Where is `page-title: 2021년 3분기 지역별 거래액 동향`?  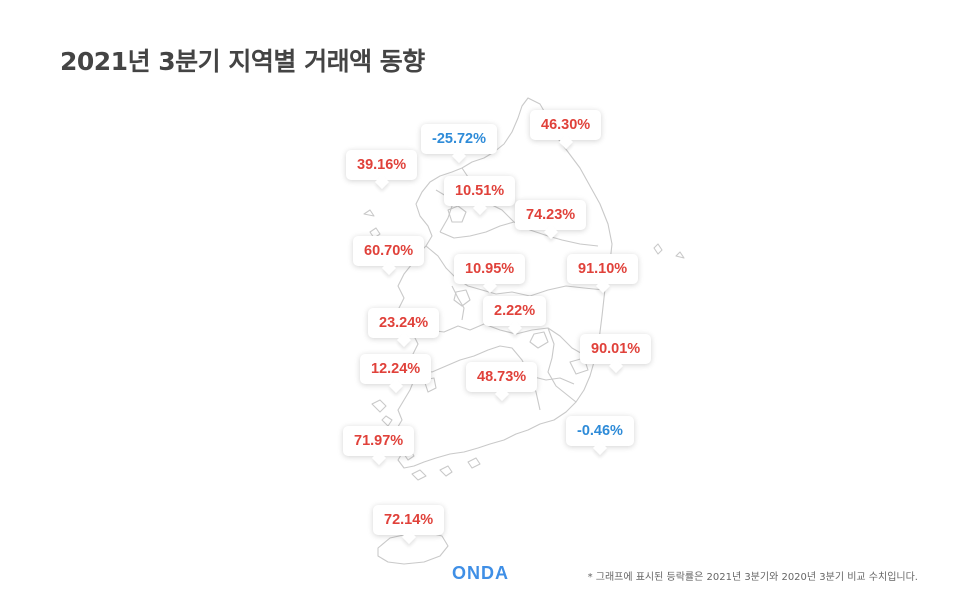 page-title: 2021년 3분기 지역별 거래액 동향 is located at coordinates (242, 61).